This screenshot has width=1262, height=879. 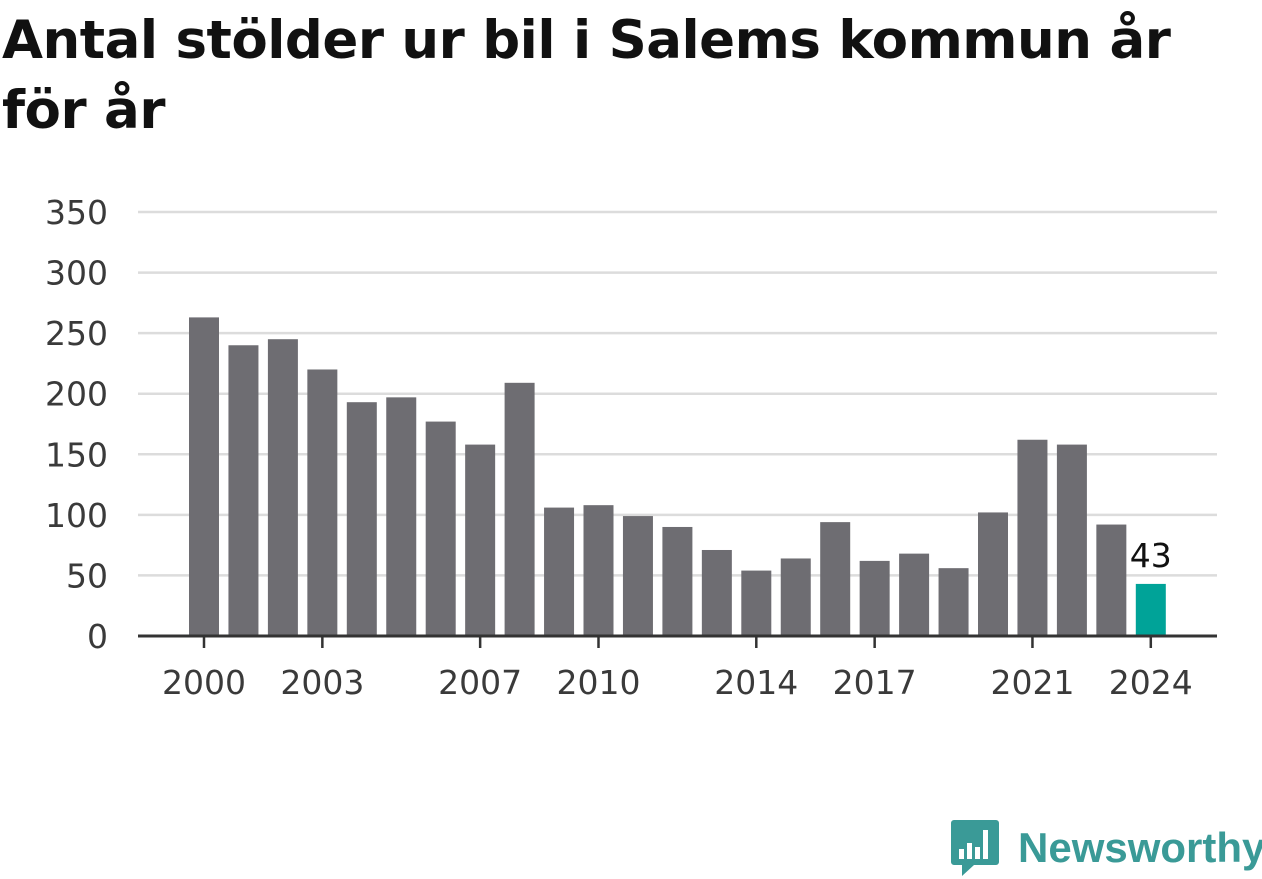 I want to click on bar-2013, so click(x=716, y=592).